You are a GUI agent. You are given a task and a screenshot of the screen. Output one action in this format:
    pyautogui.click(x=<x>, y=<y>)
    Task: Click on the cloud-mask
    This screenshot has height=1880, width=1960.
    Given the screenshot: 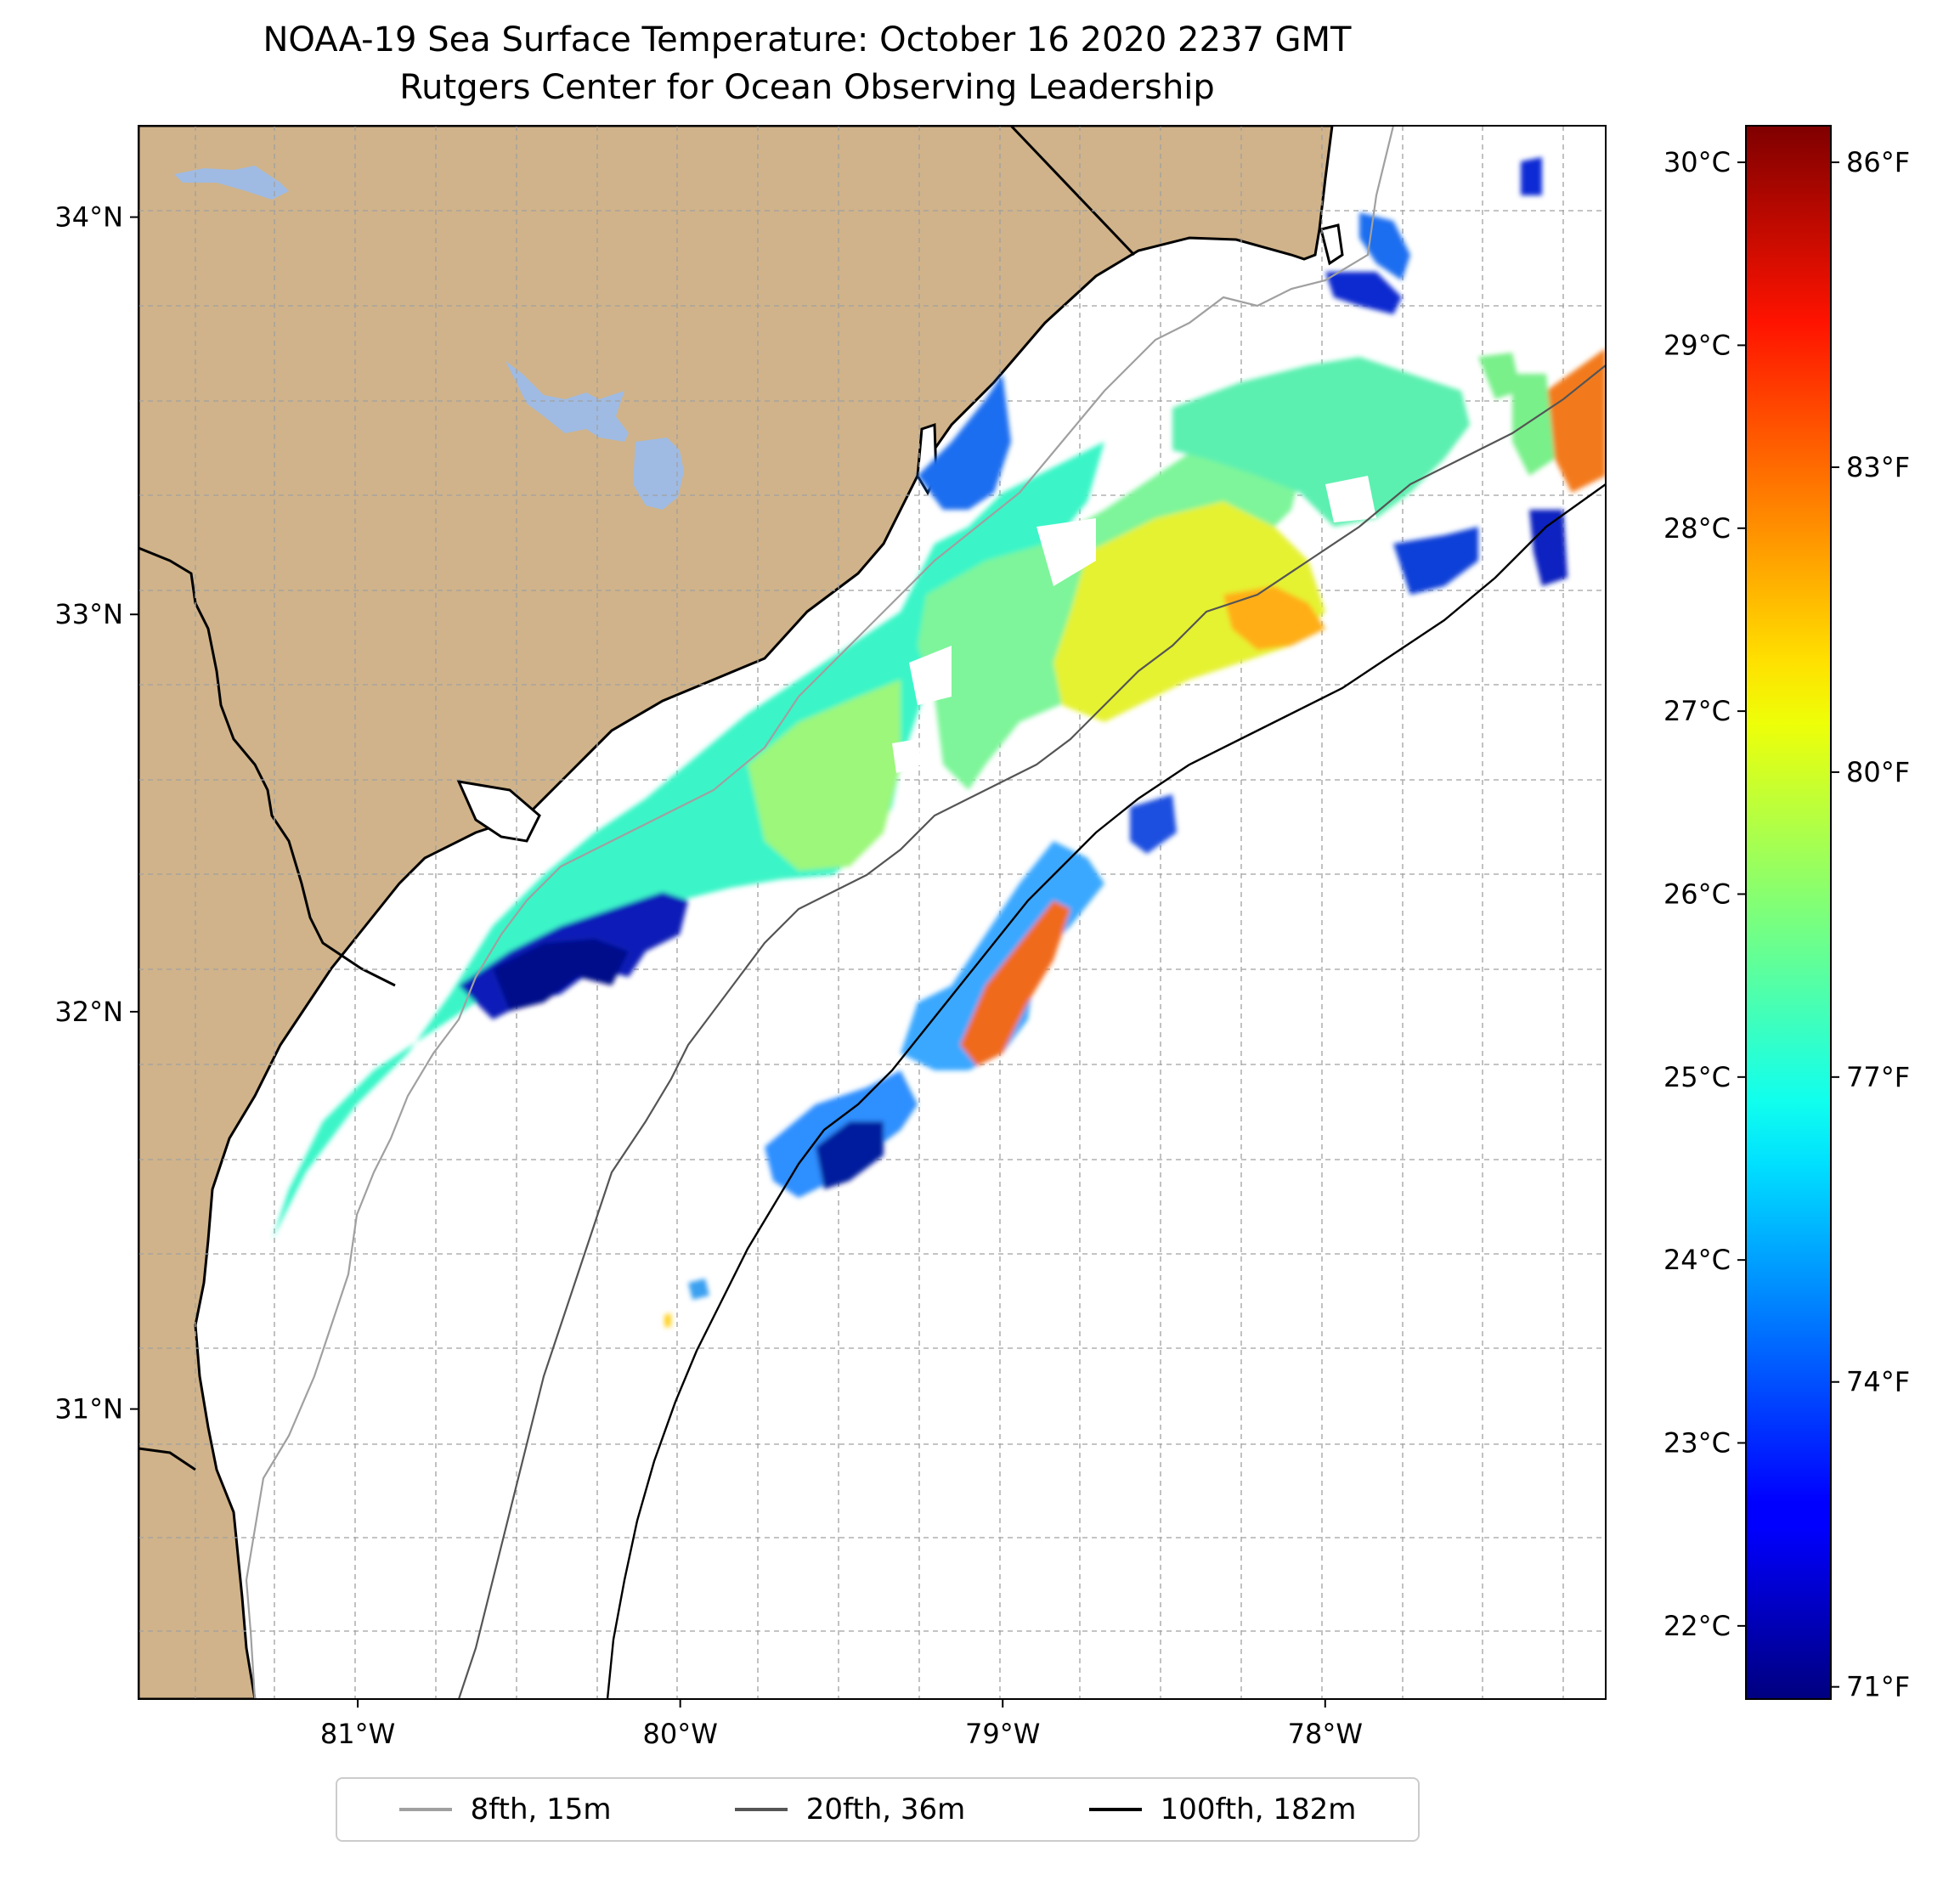 What is the action you would take?
    pyautogui.click(x=1134, y=624)
    